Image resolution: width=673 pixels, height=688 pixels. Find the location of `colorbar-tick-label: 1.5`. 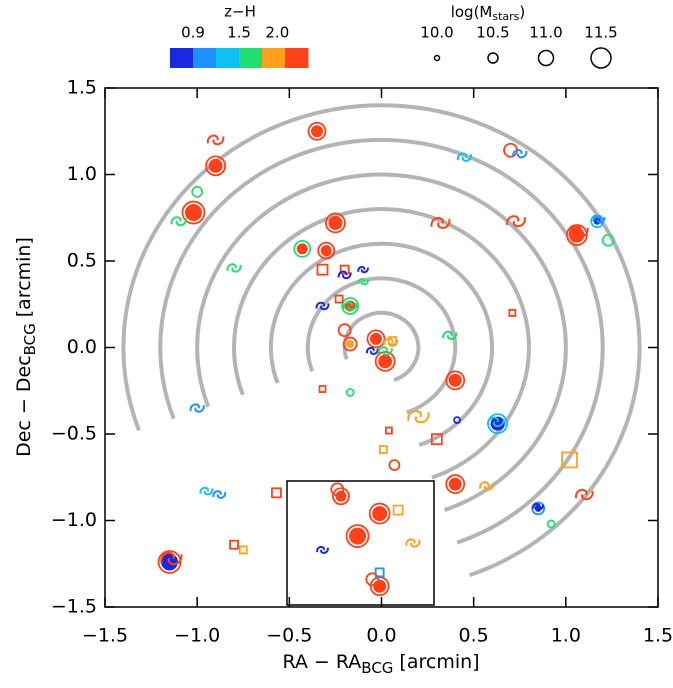

colorbar-tick-label: 1.5 is located at coordinates (239, 33).